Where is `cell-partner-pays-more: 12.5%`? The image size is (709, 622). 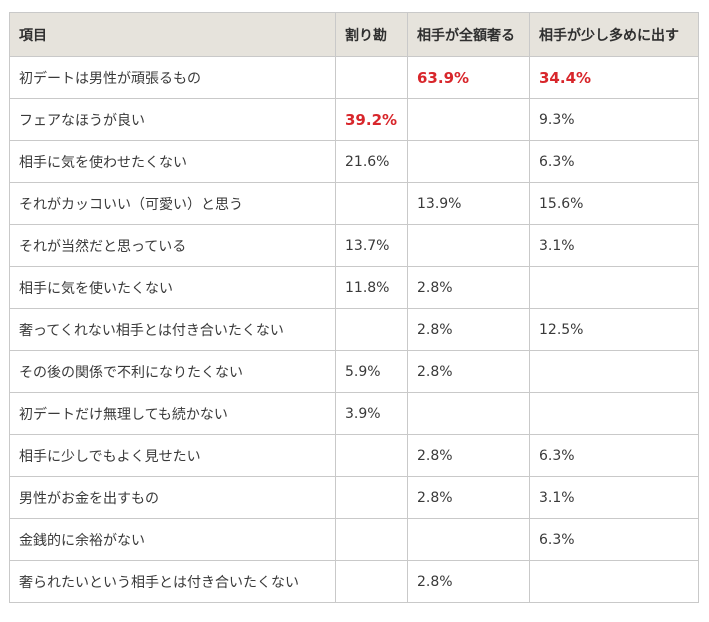 cell-partner-pays-more: 12.5% is located at coordinates (614, 329).